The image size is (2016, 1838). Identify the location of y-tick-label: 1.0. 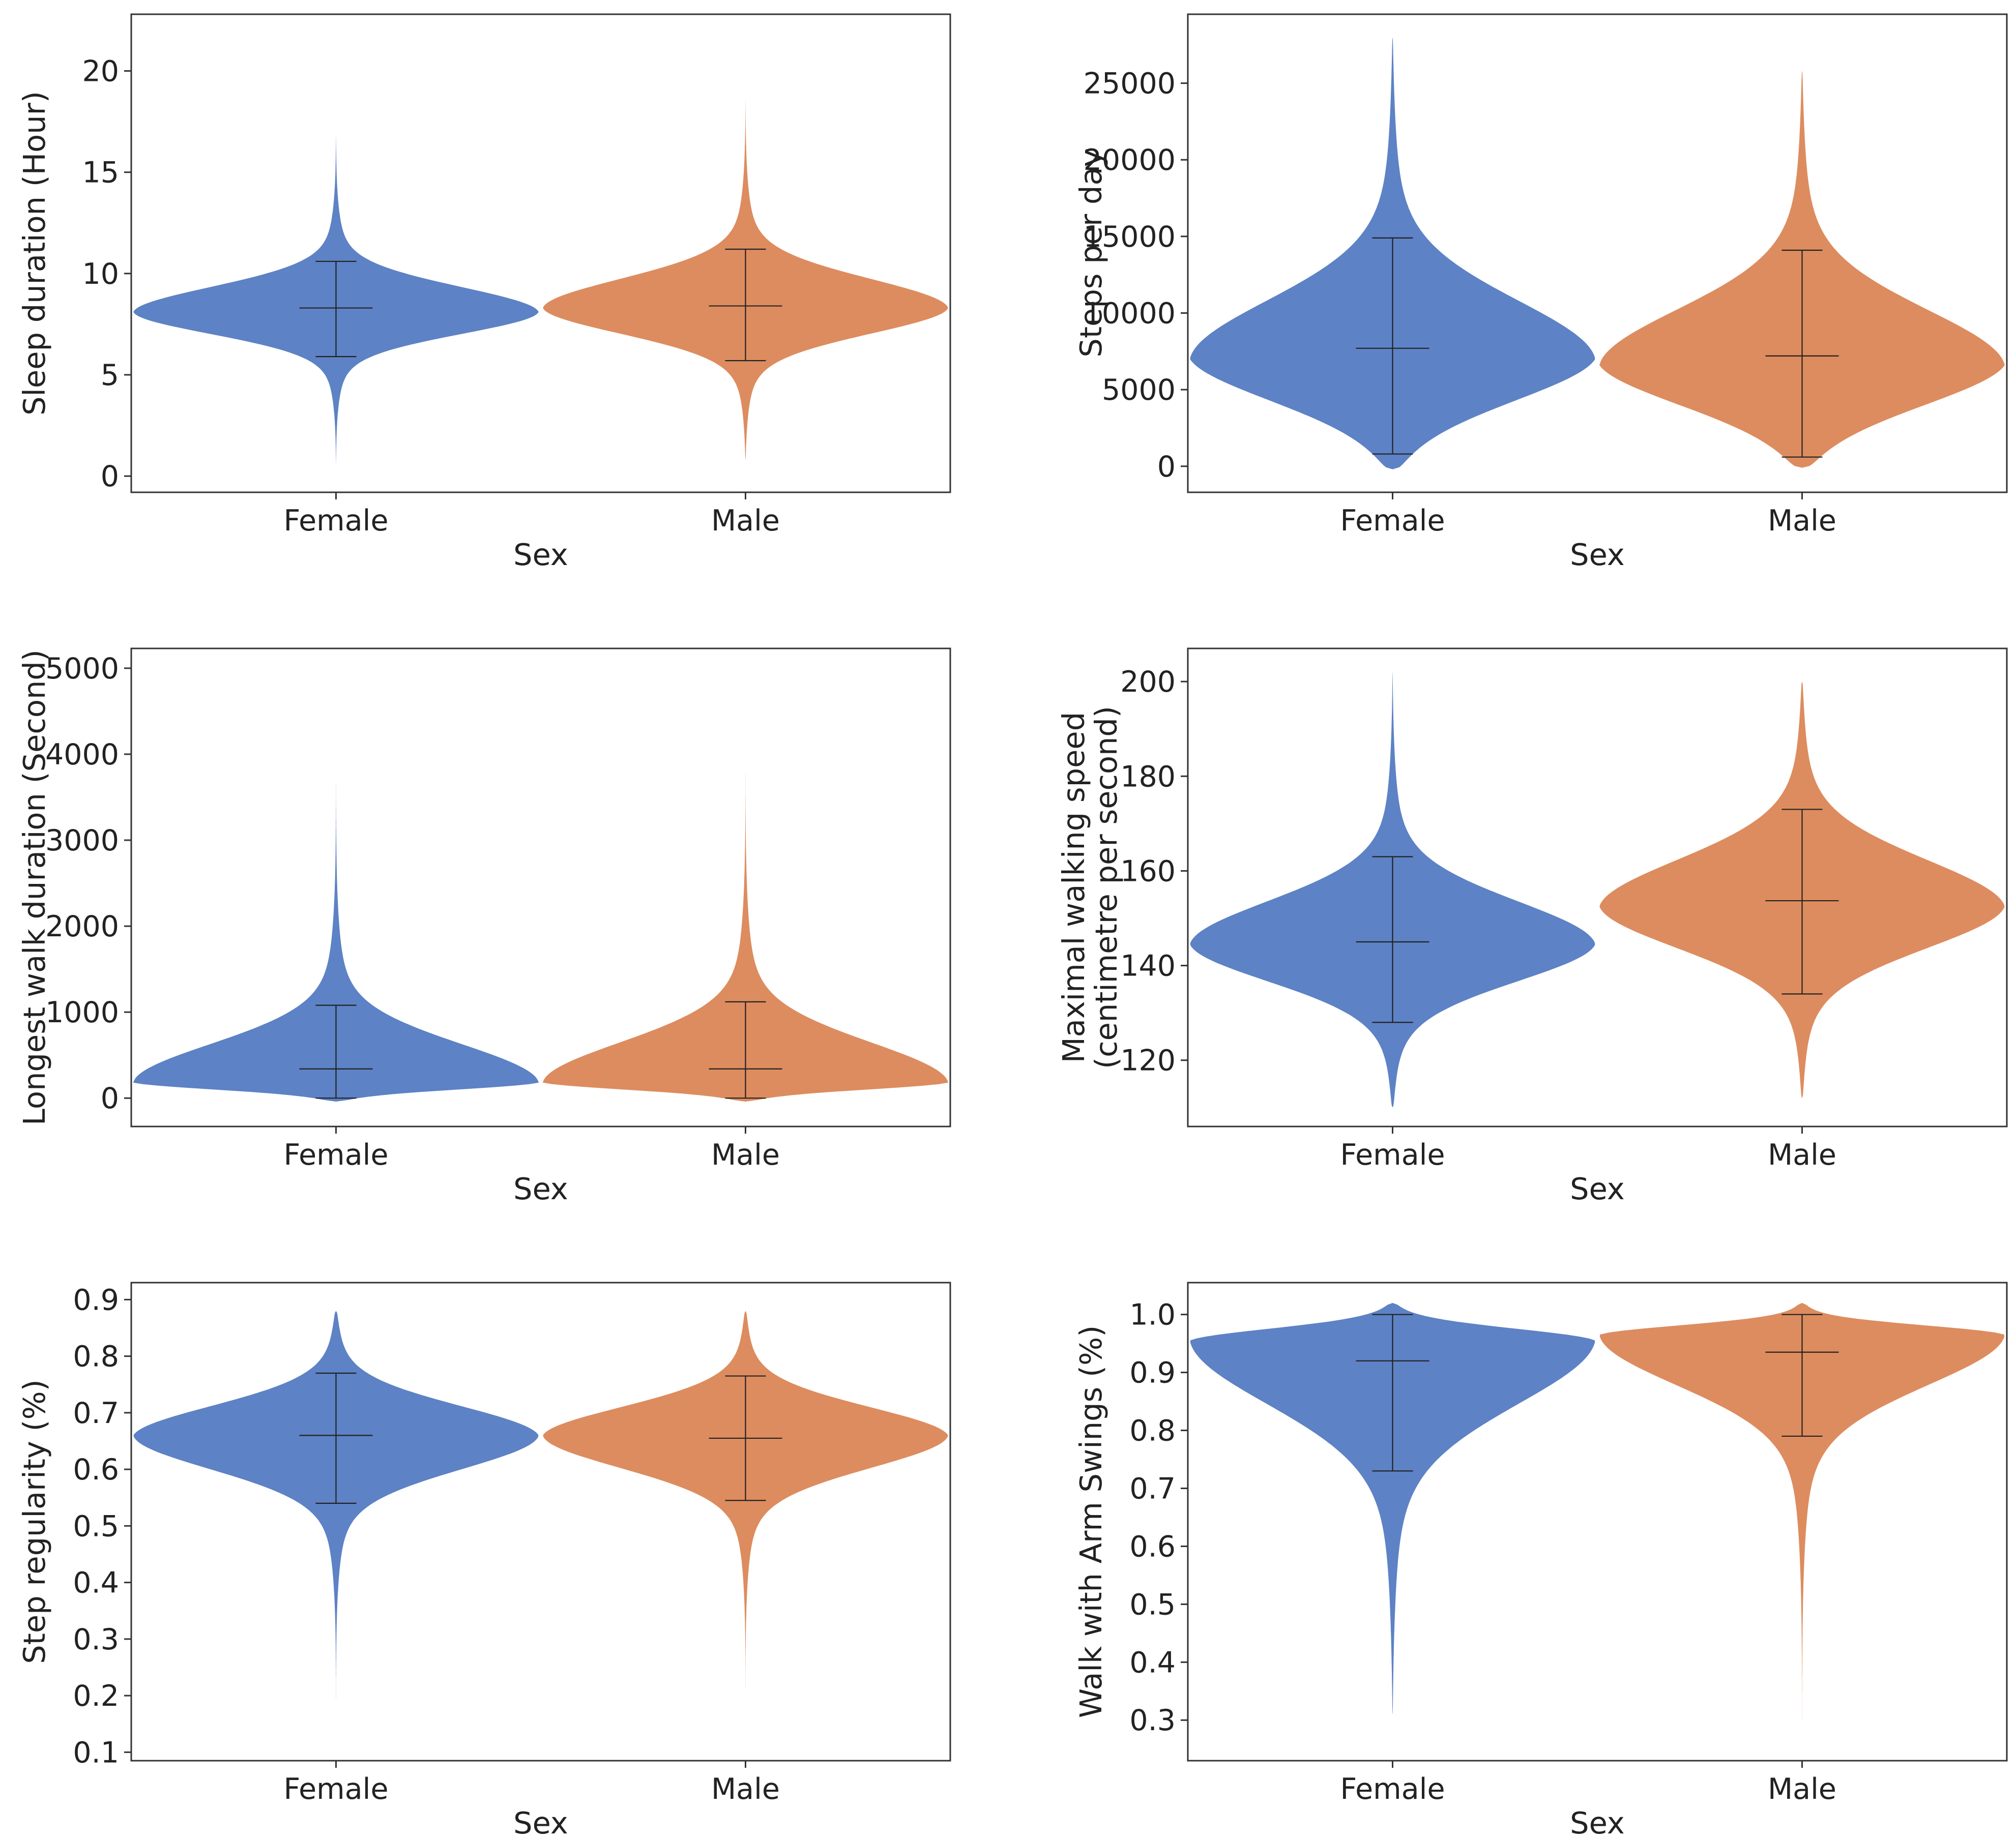
(1152, 1315).